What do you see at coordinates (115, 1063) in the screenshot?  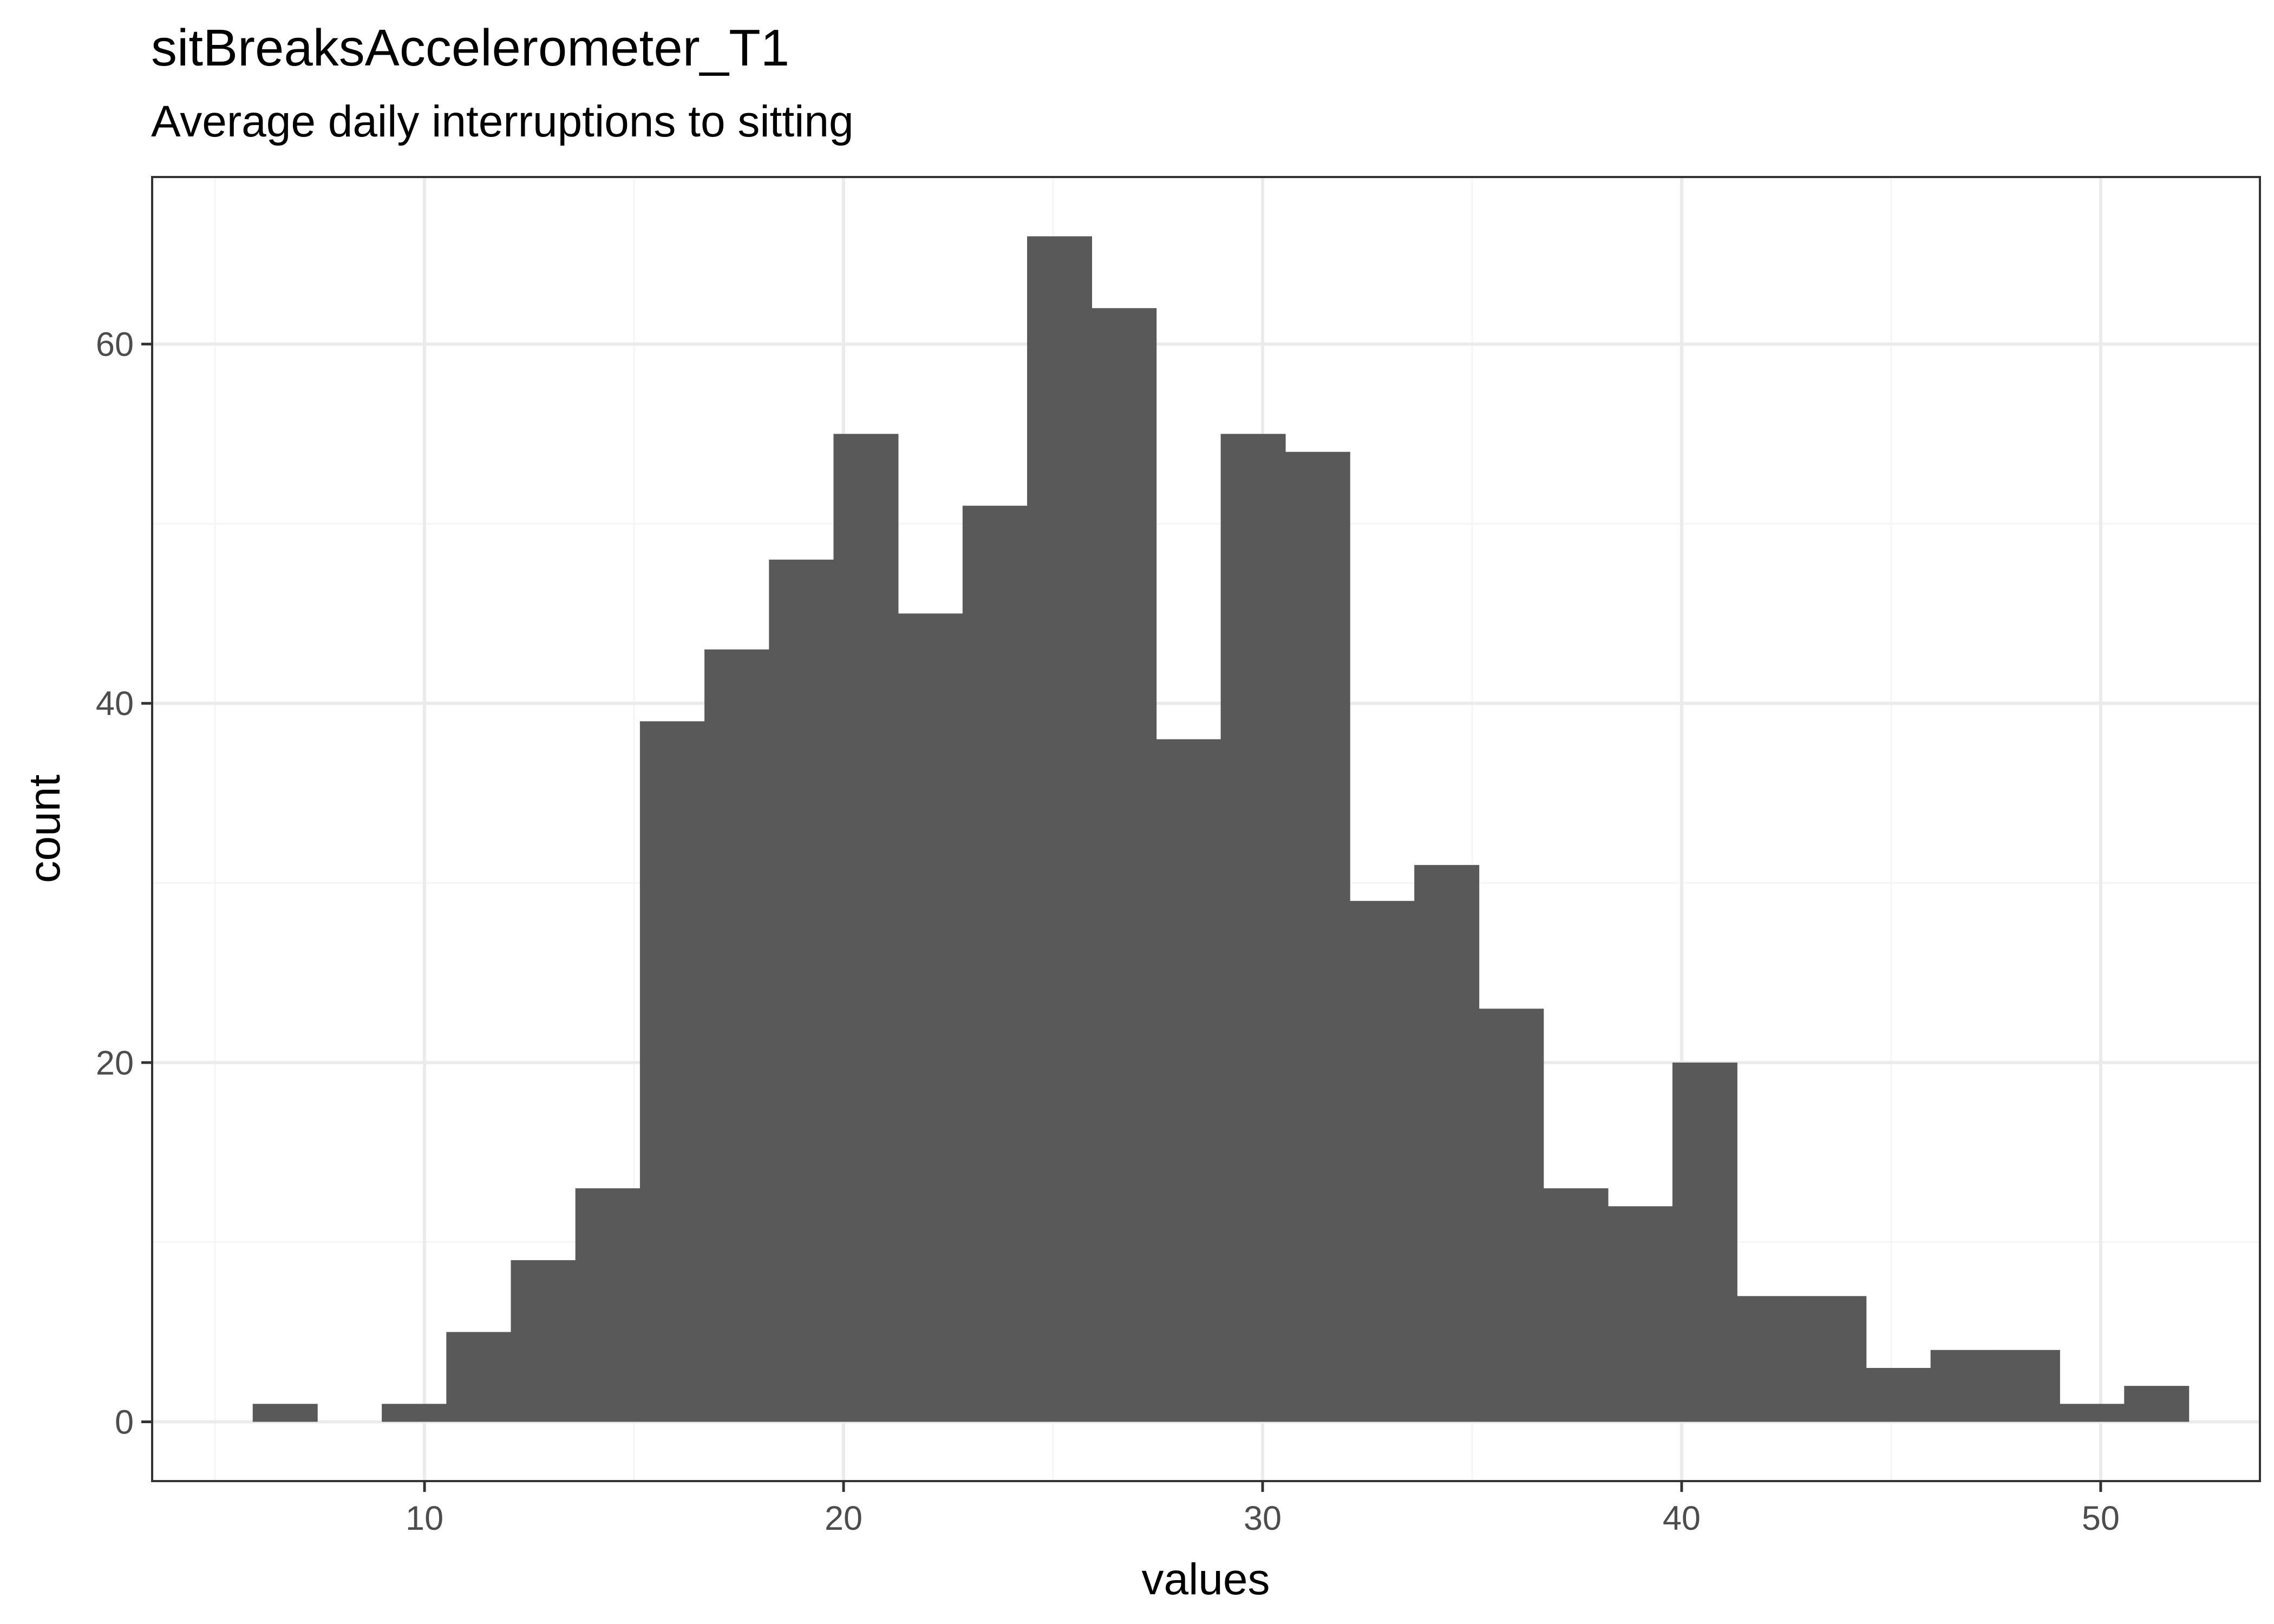 I see `y-tick-label: 20` at bounding box center [115, 1063].